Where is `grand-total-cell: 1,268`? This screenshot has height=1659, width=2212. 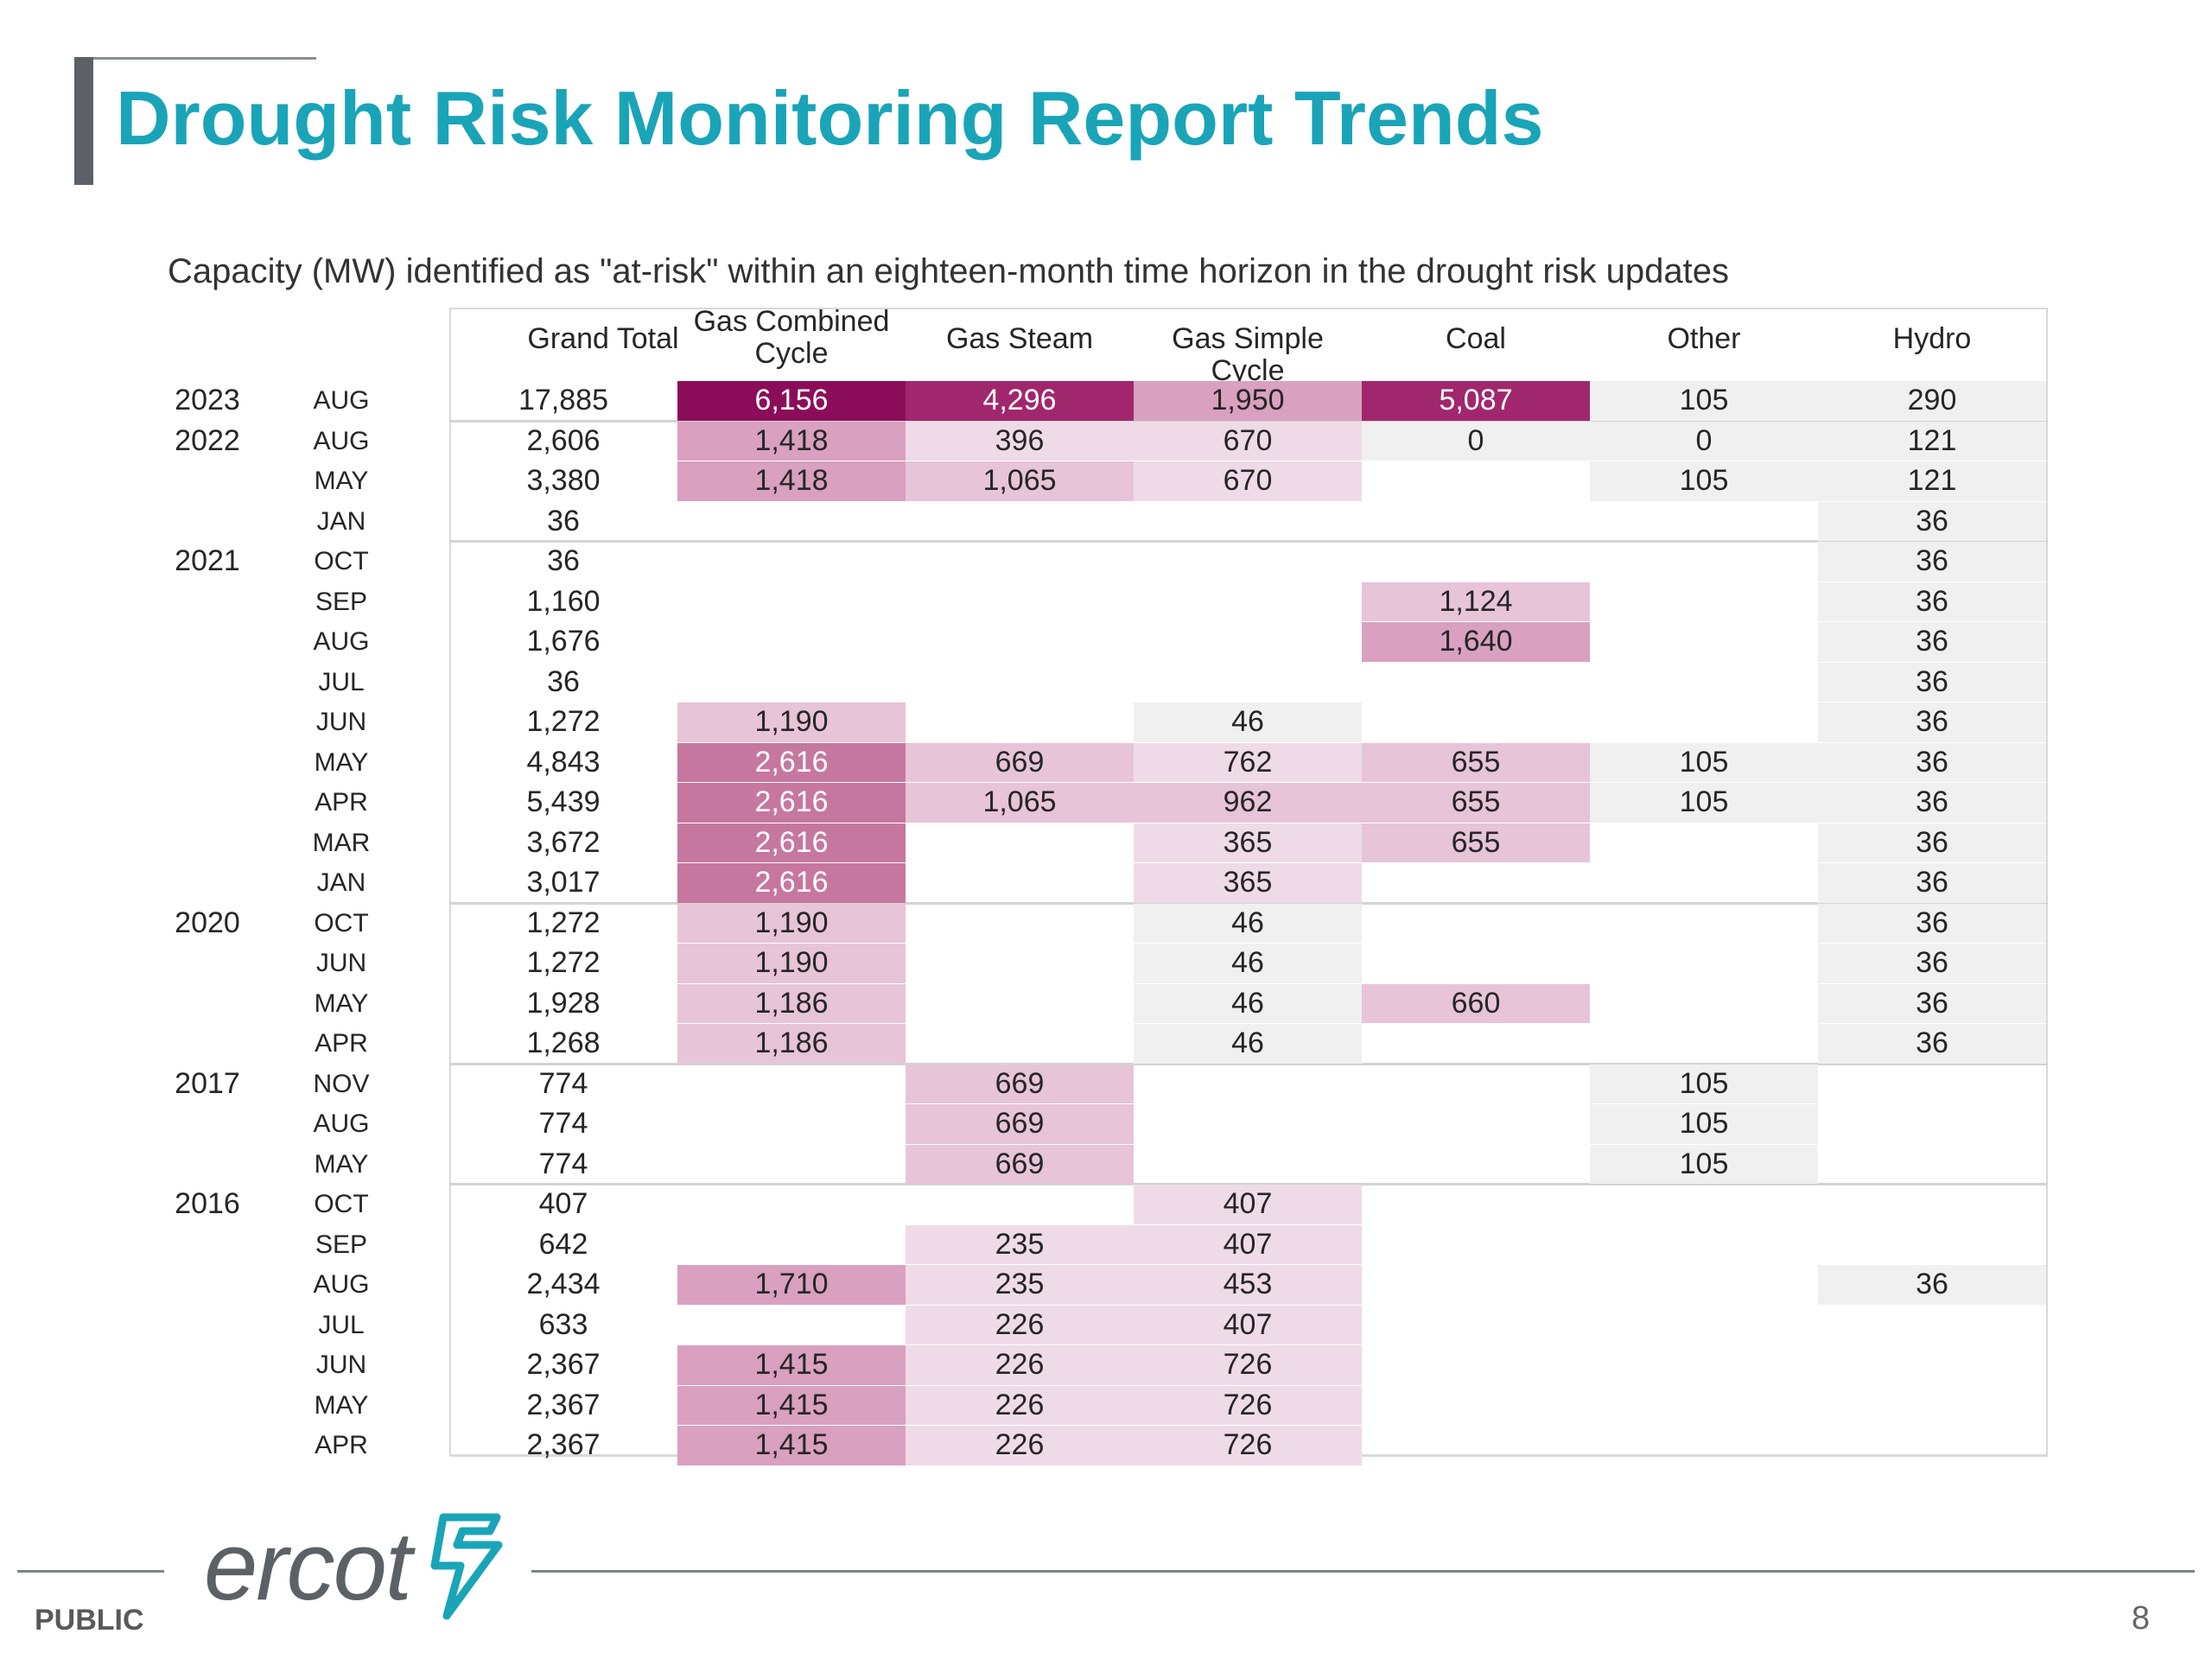 grand-total-cell: 1,268 is located at coordinates (563, 1043).